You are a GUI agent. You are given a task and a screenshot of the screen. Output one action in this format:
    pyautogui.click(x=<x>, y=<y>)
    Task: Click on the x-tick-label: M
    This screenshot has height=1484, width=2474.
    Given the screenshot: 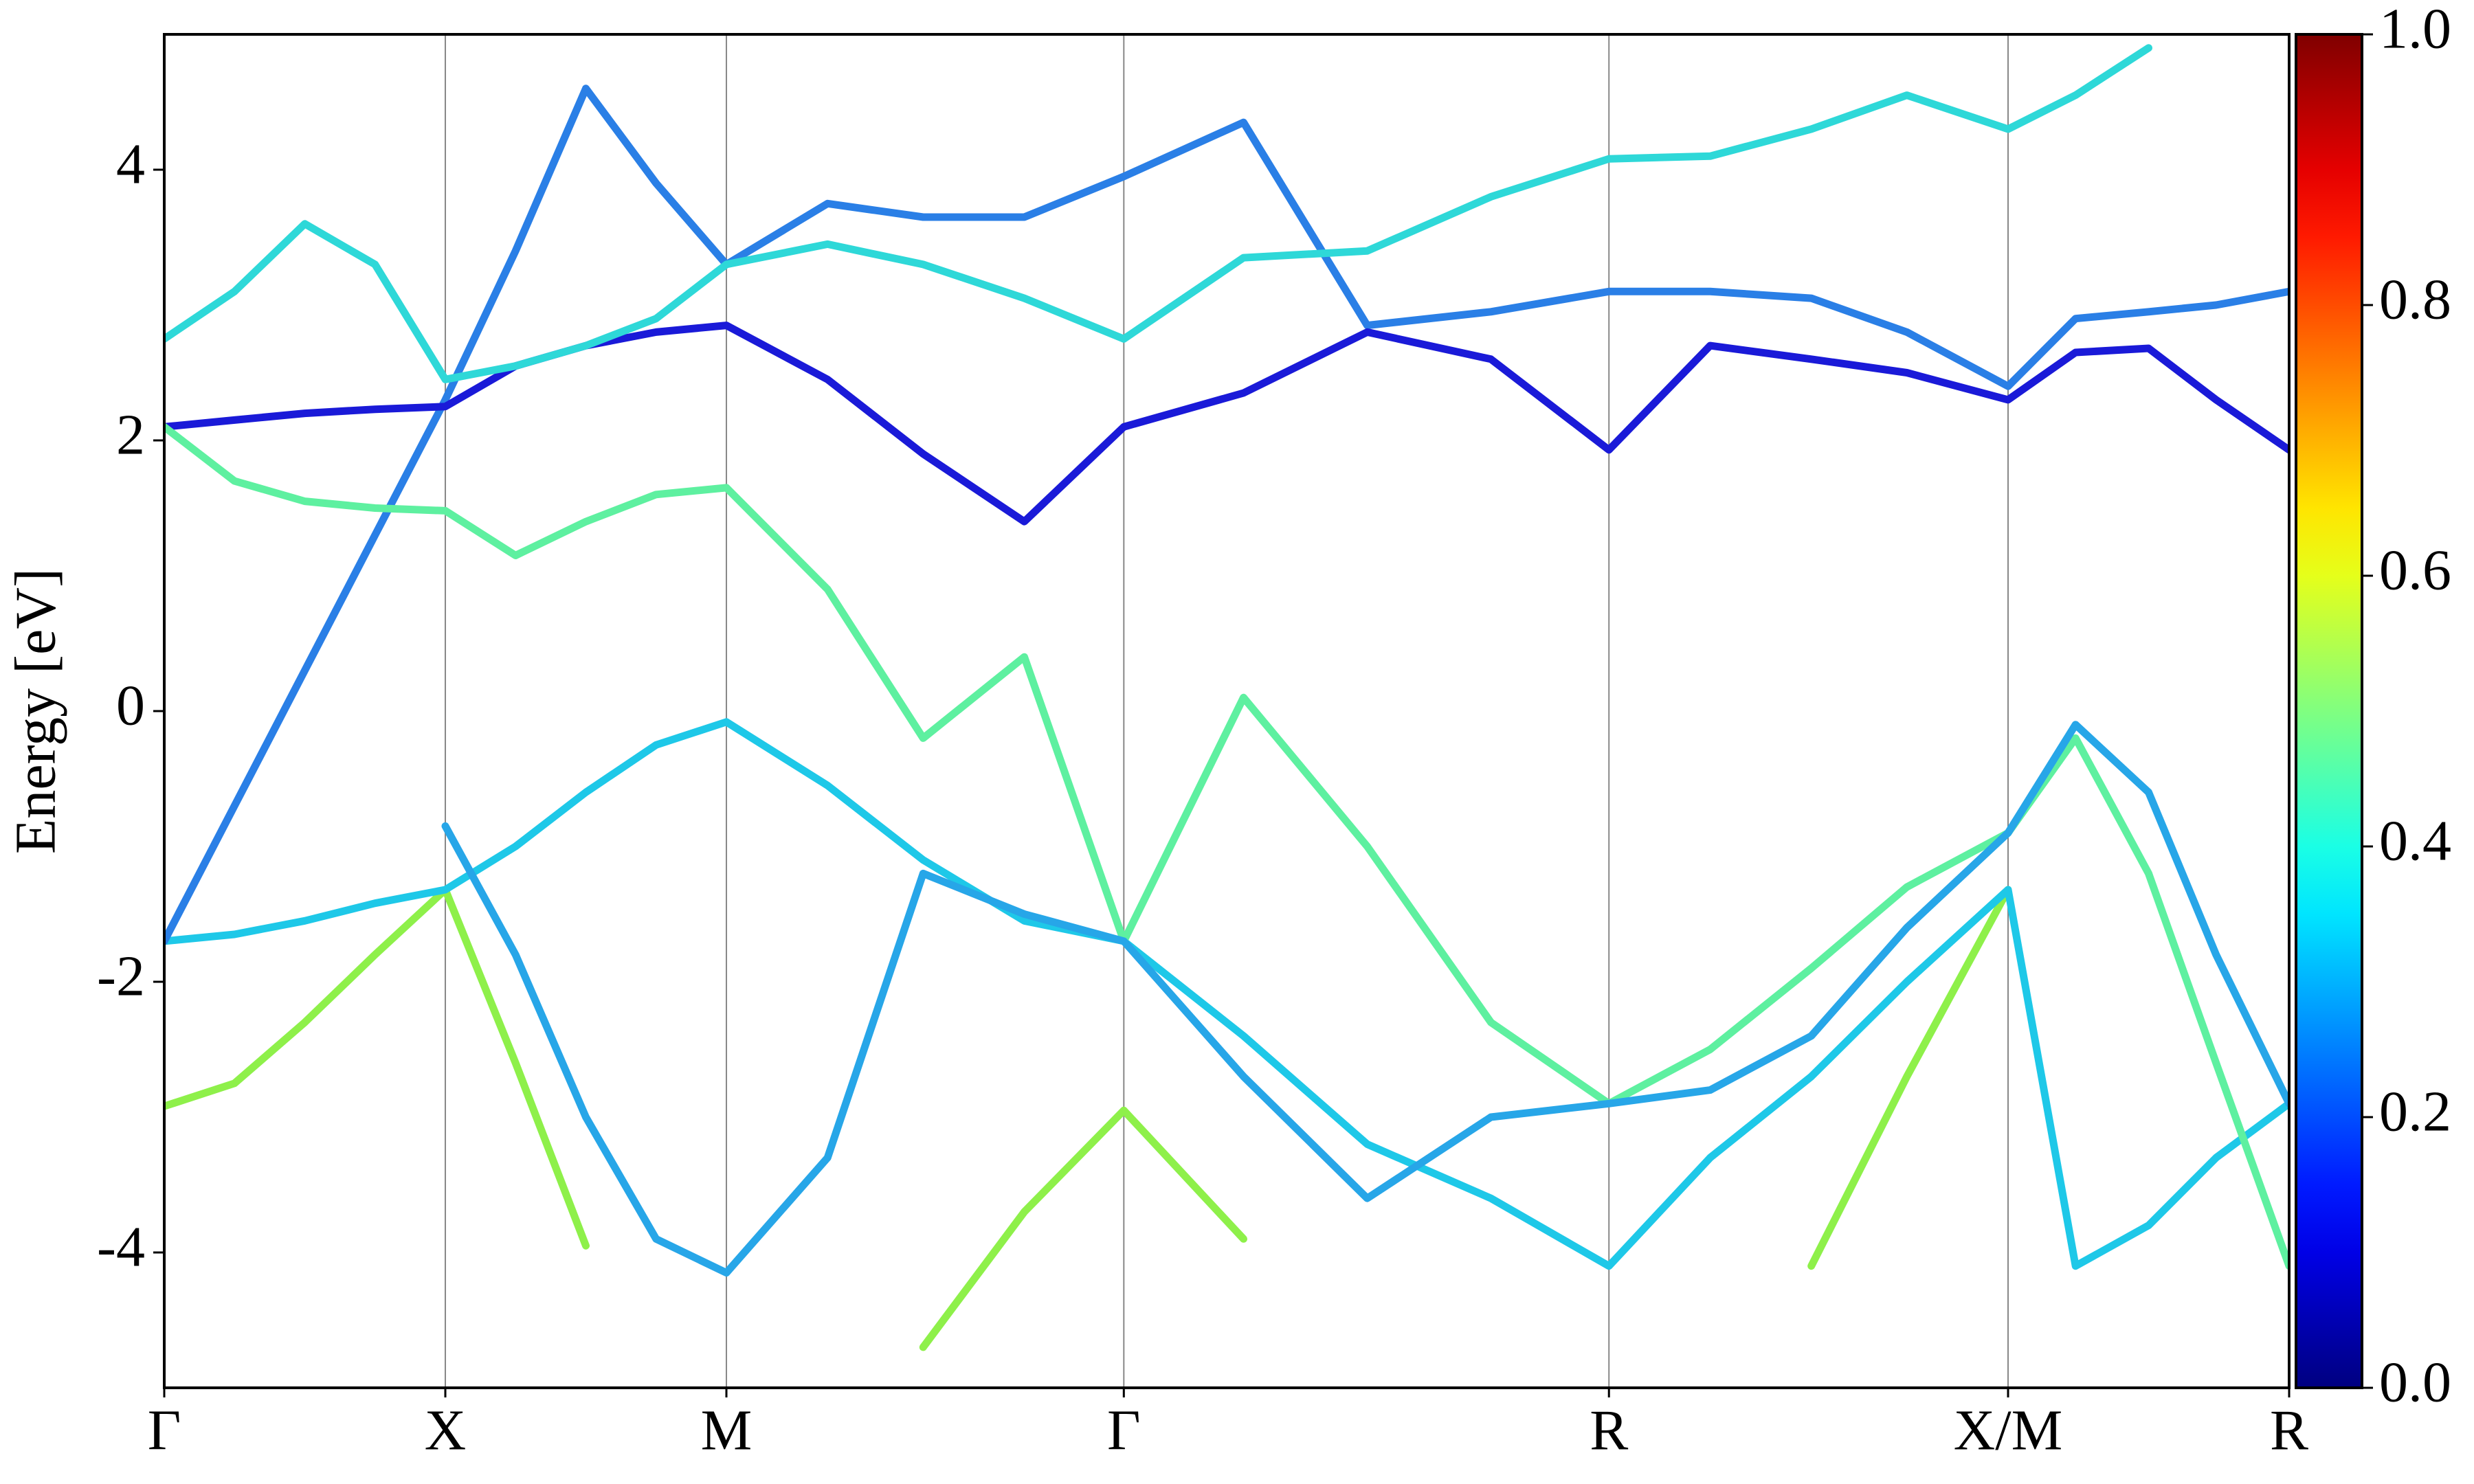 What is the action you would take?
    pyautogui.click(x=727, y=1430)
    